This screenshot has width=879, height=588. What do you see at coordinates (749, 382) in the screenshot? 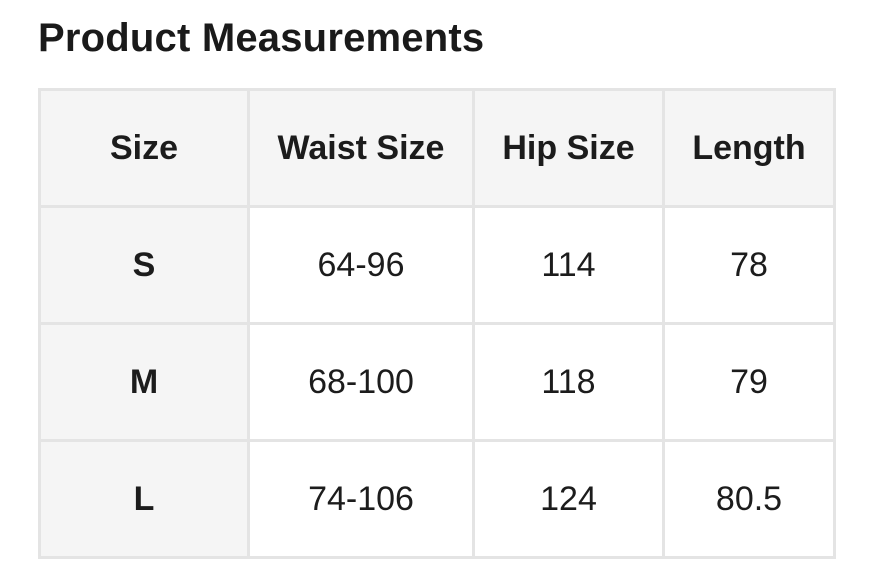
I see `cell-length-m: 79` at bounding box center [749, 382].